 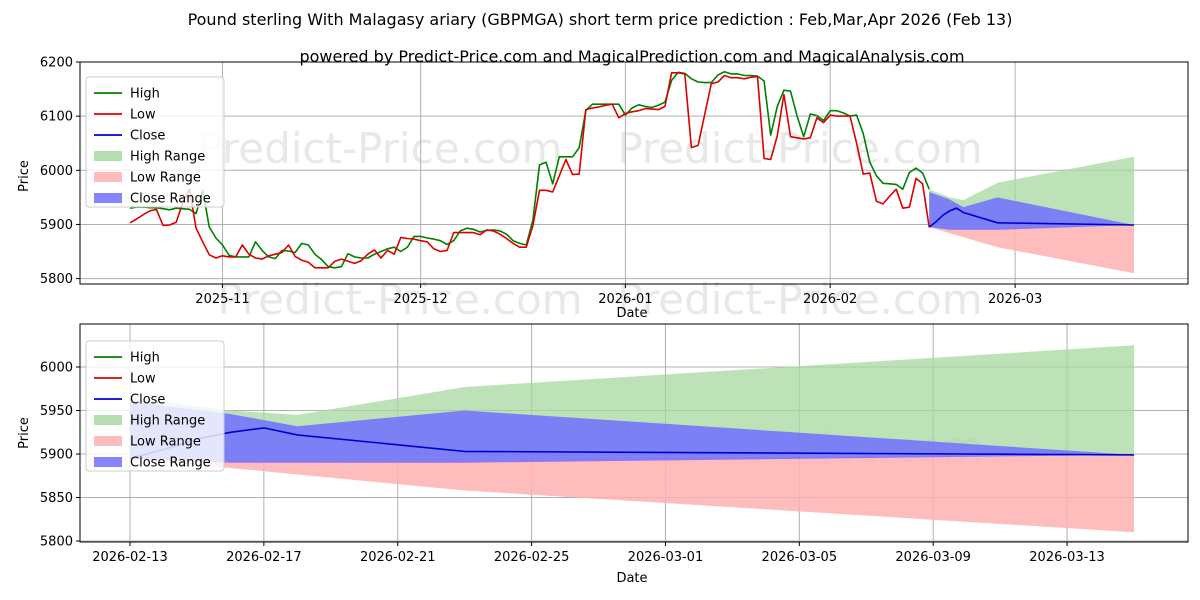 What do you see at coordinates (130, 557) in the screenshot?
I see `x-tick-label: 2026-02-13` at bounding box center [130, 557].